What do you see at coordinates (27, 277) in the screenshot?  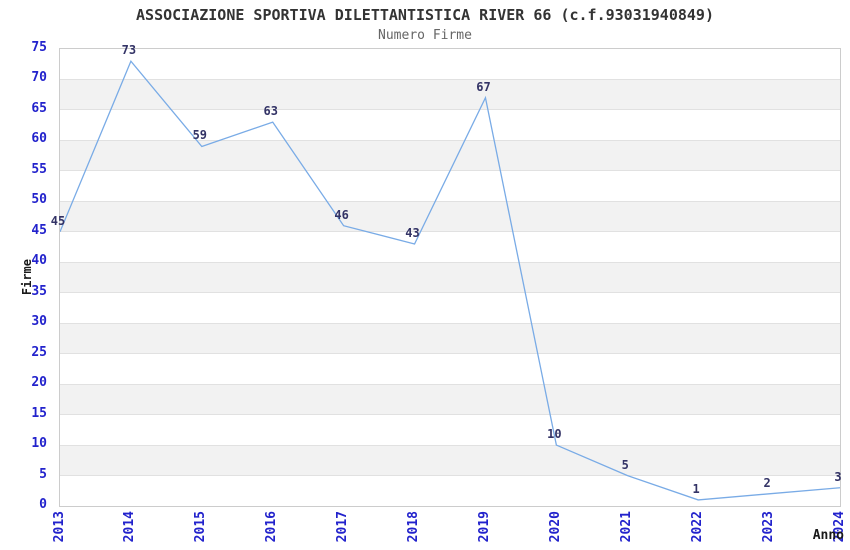 I see `y-axis-title: Firme` at bounding box center [27, 277].